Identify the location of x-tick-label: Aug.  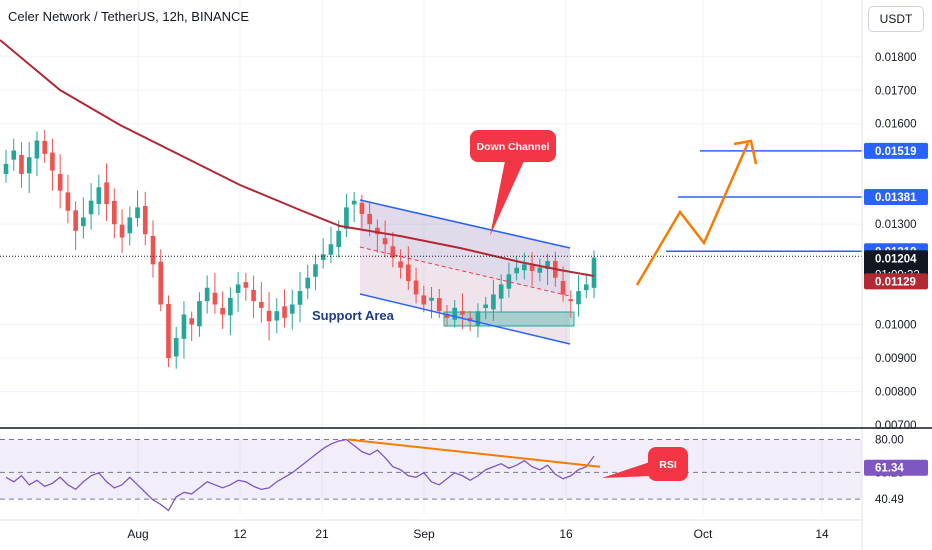
(137, 534).